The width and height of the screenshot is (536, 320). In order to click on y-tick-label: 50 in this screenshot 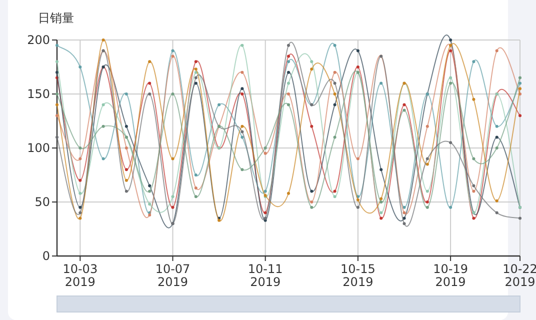, I will do `click(42, 202)`.